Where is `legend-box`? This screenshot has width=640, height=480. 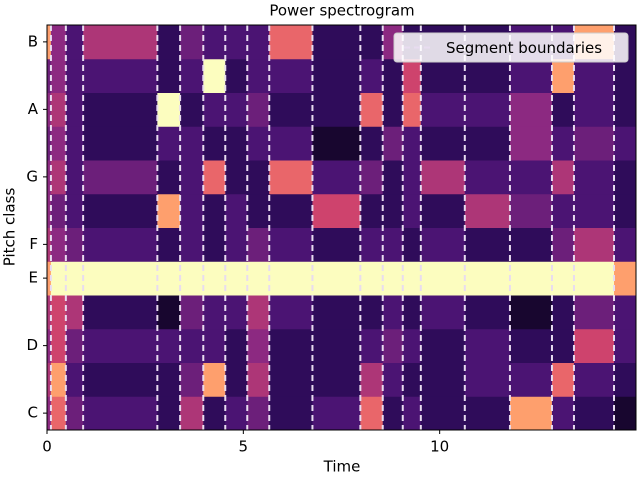 legend-box is located at coordinates (511, 47).